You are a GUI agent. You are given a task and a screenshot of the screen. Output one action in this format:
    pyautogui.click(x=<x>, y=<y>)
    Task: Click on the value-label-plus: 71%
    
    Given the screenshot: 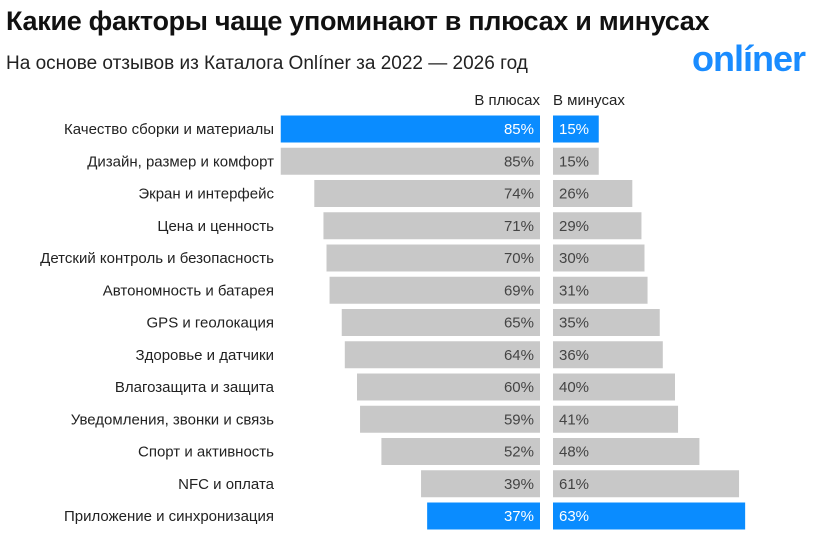 What is the action you would take?
    pyautogui.click(x=519, y=226)
    